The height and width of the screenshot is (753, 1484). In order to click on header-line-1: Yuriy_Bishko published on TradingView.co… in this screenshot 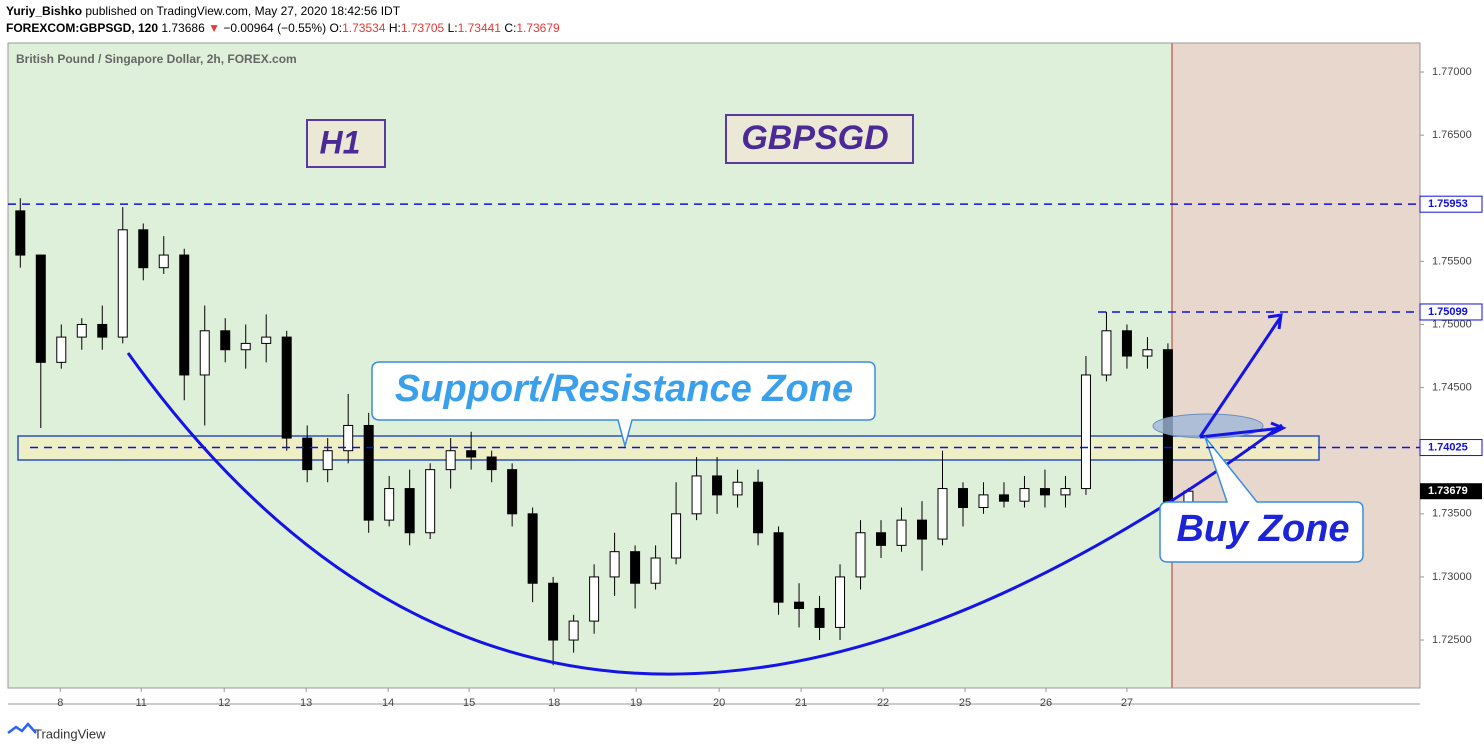, I will do `click(203, 11)`.